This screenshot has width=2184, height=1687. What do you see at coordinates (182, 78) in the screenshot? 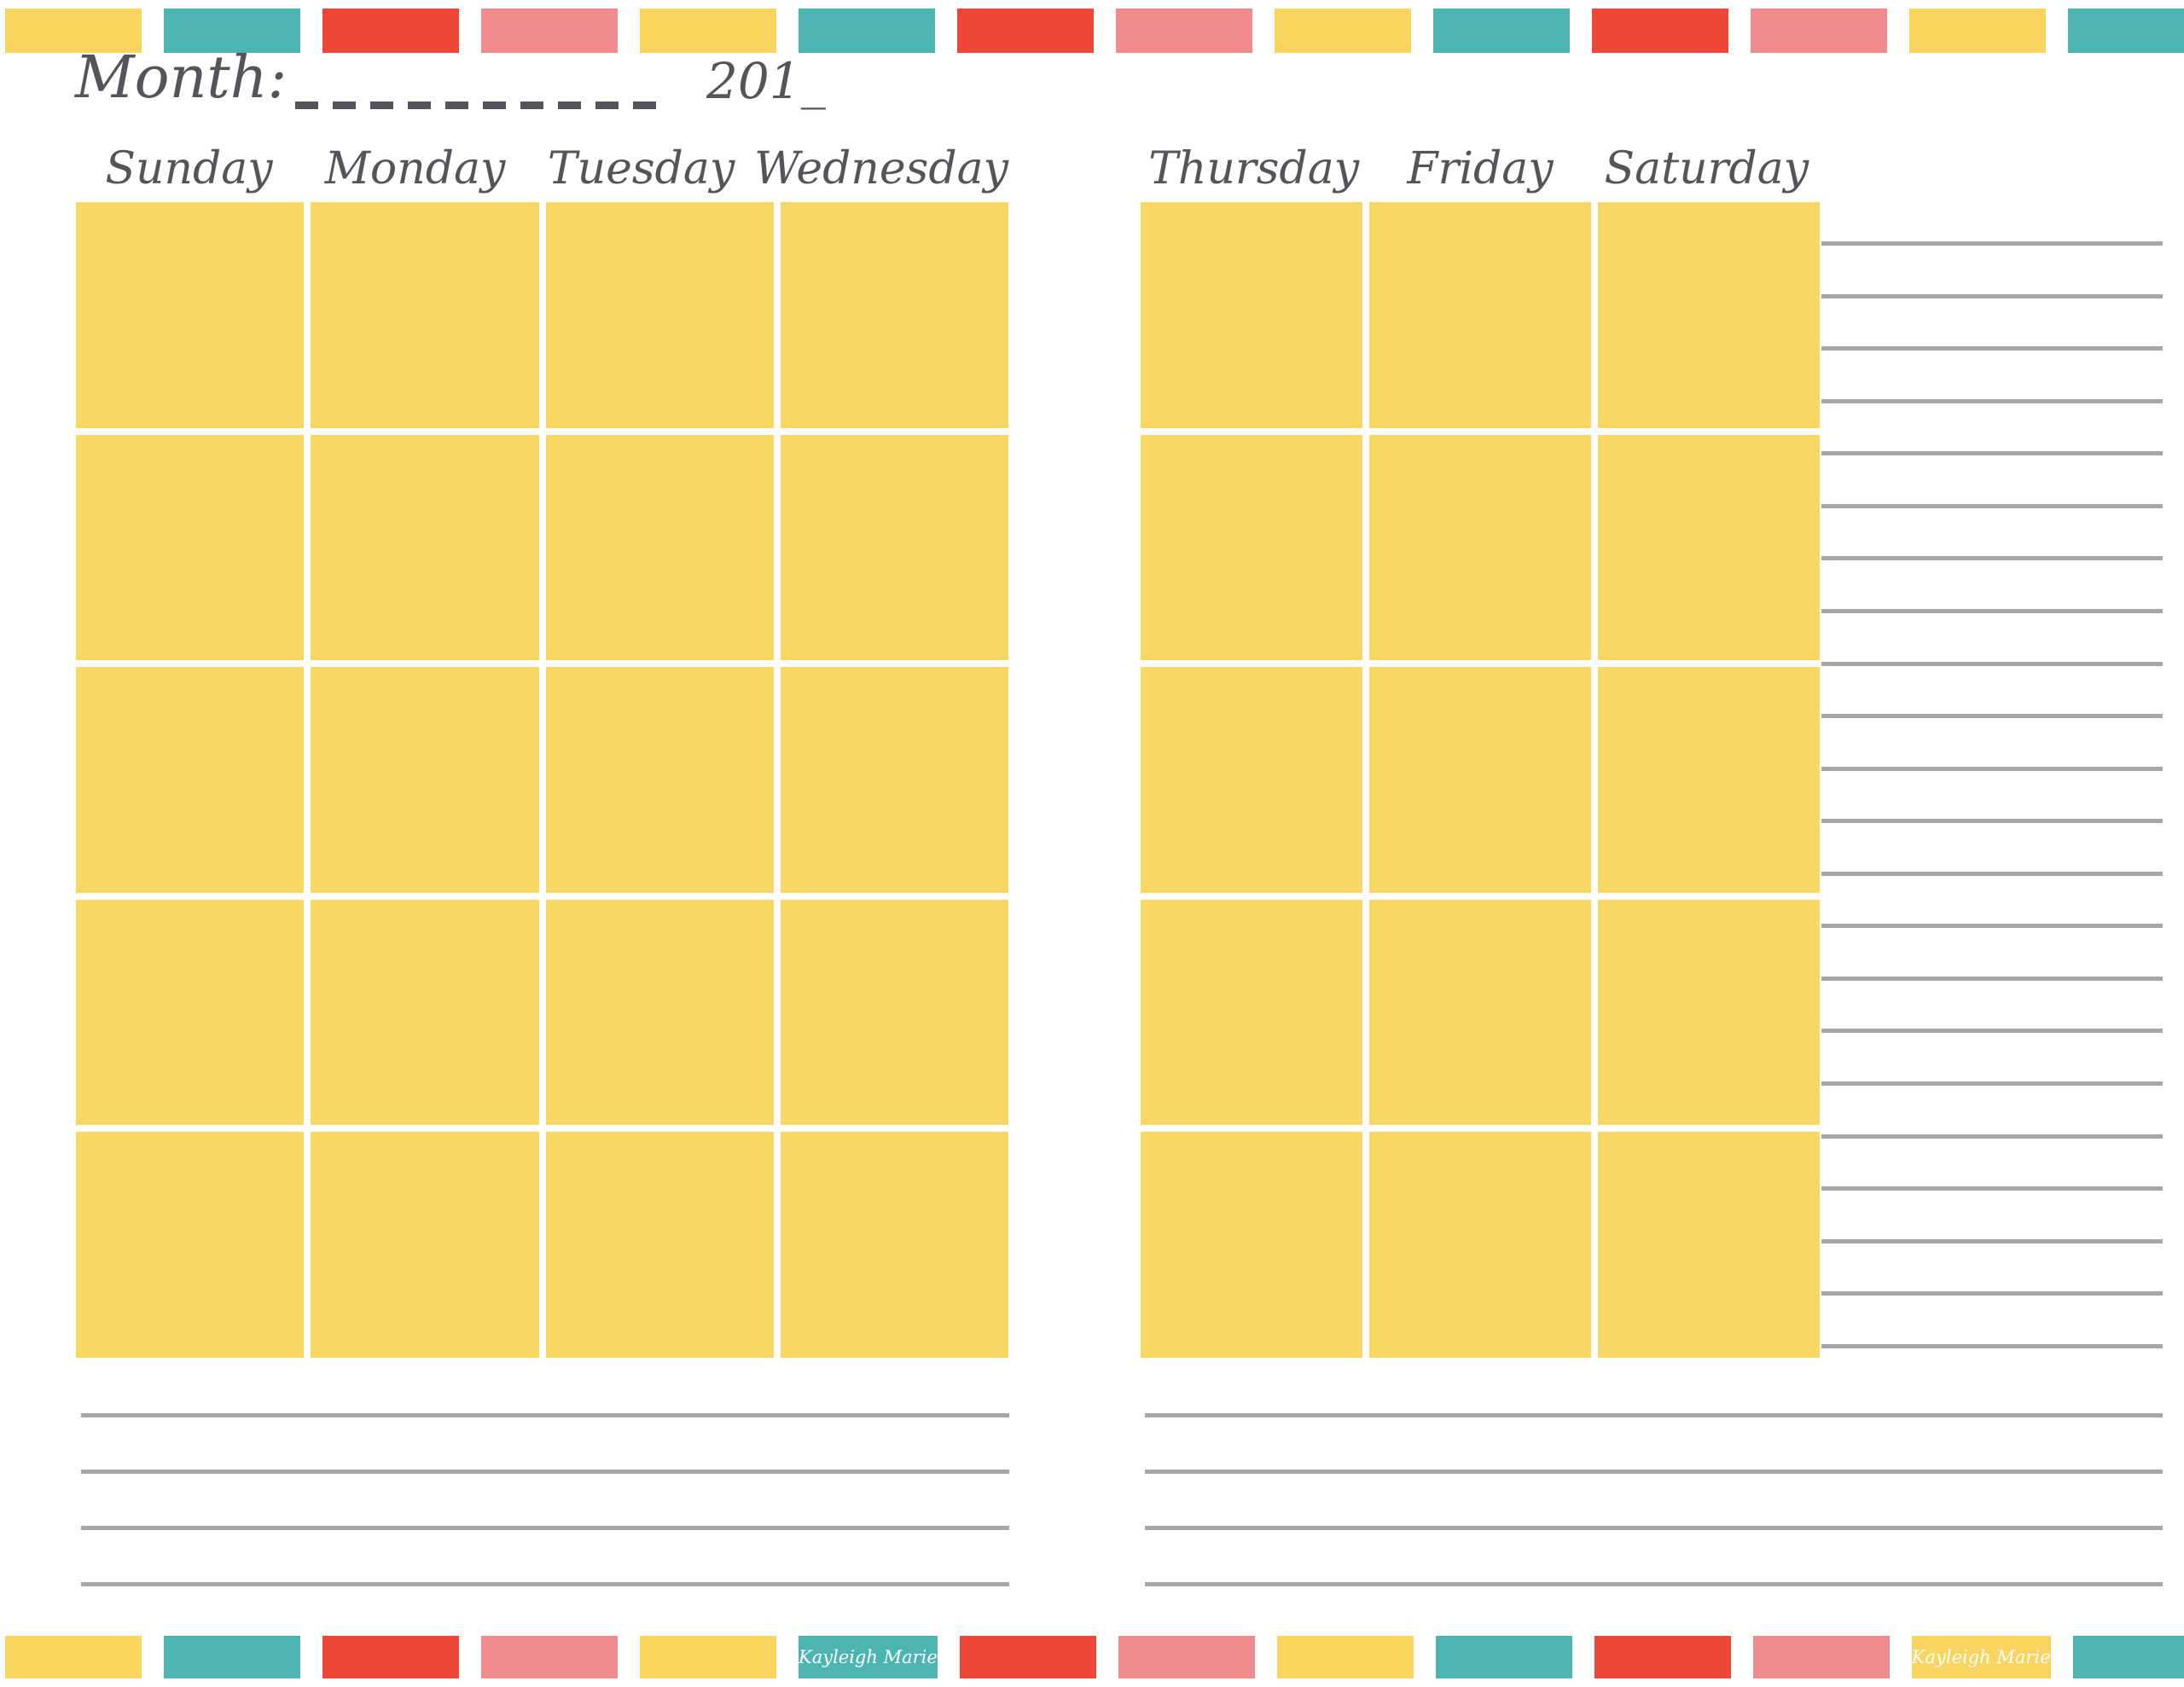
I see `month-label: Month:` at bounding box center [182, 78].